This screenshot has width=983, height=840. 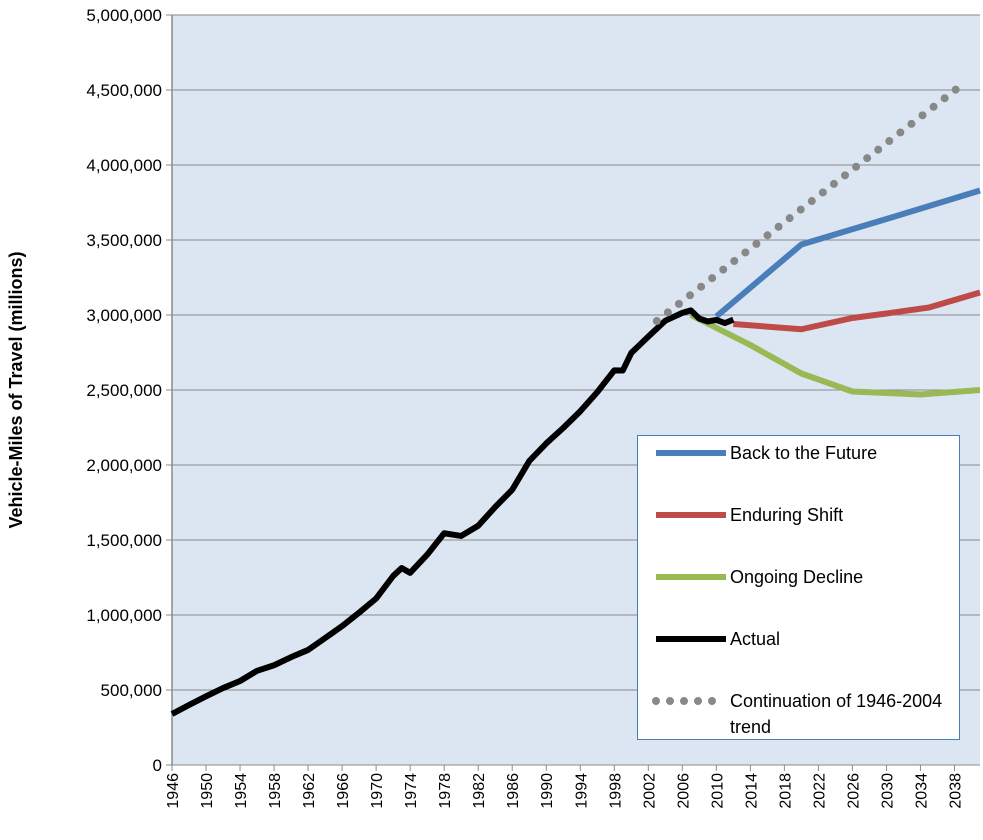 What do you see at coordinates (921, 791) in the screenshot?
I see `x-tick-label: 2034` at bounding box center [921, 791].